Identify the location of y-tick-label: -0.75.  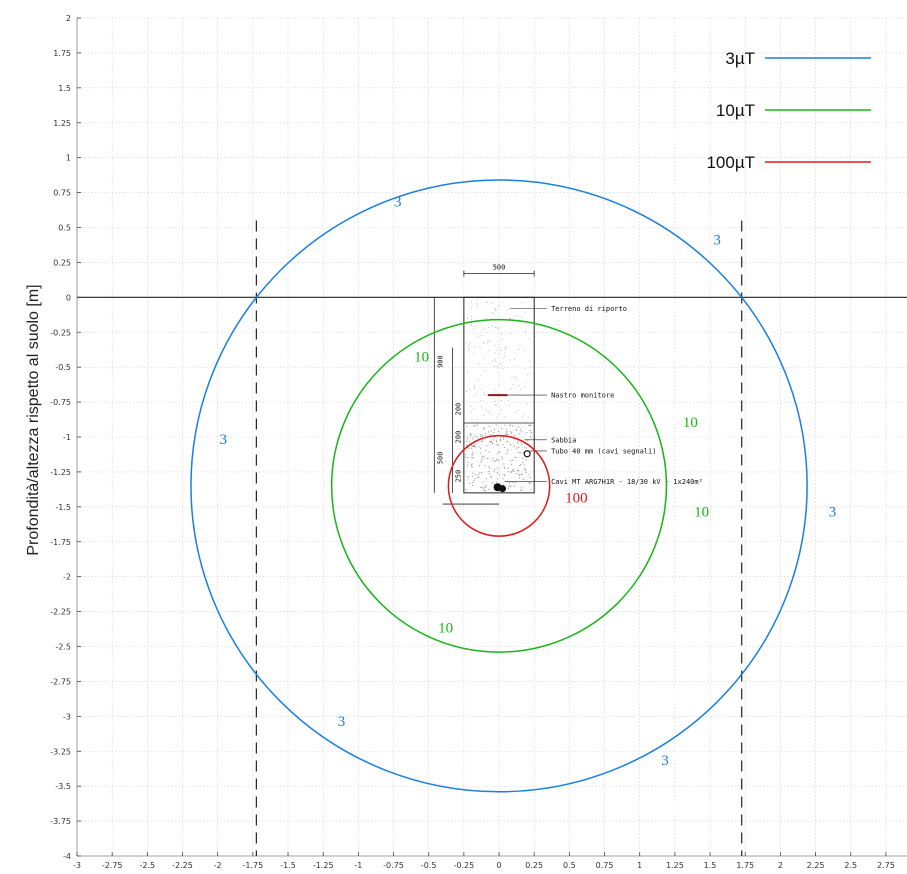
(60, 402).